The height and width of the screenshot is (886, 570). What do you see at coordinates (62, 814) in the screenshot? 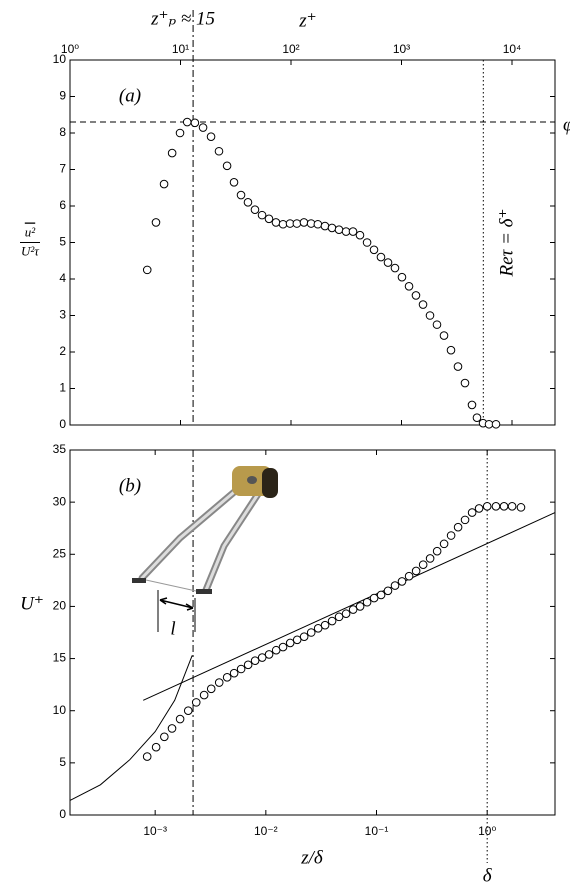
I see `y-tick-label: 0` at bounding box center [62, 814].